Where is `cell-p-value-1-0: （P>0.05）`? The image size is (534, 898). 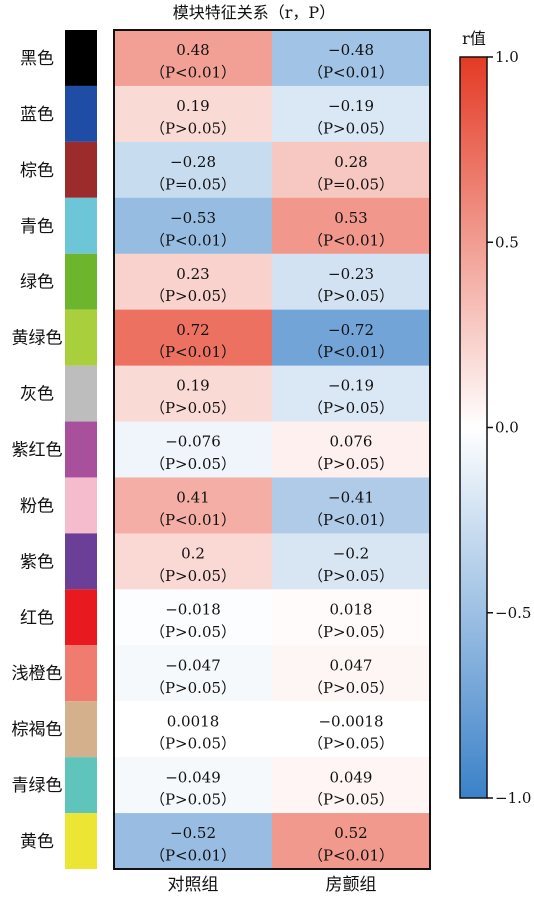
cell-p-value-1-0: （P>0.05） is located at coordinates (193, 128).